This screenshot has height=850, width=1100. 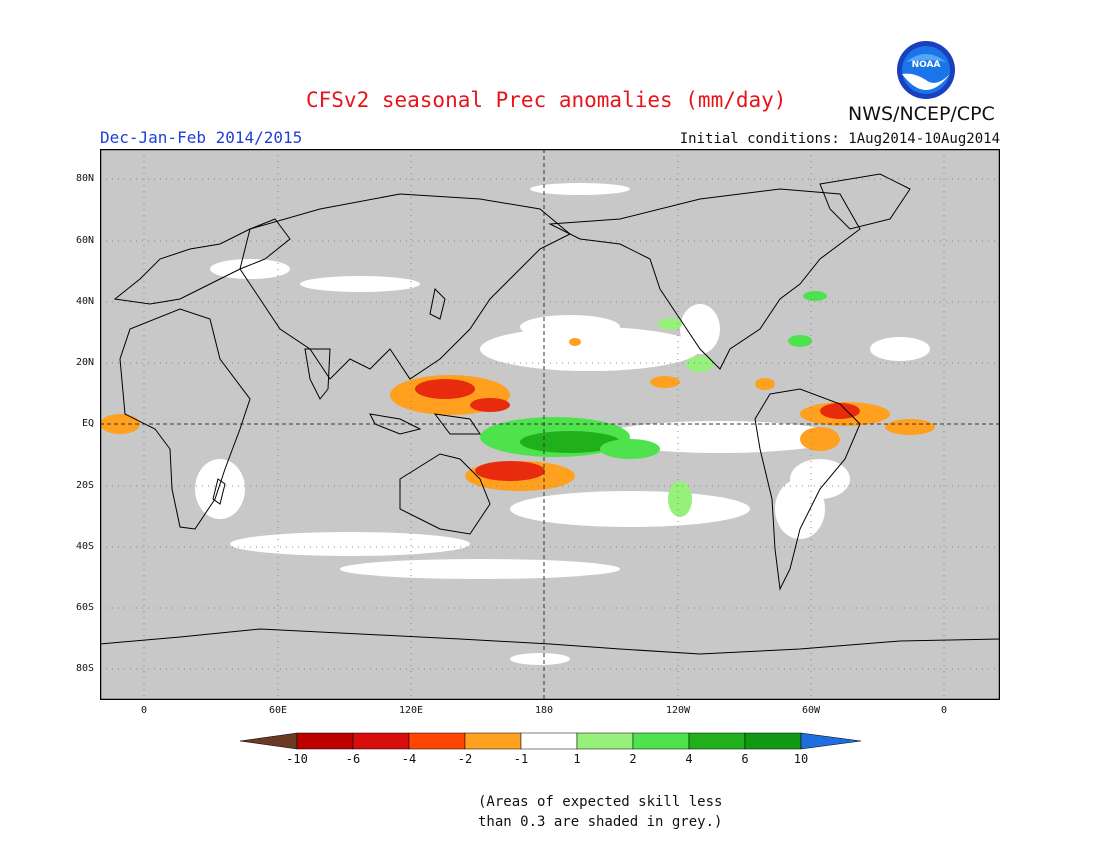 What do you see at coordinates (201, 137) in the screenshot?
I see `forecast-period: Dec-Jan-Feb 2014/2015` at bounding box center [201, 137].